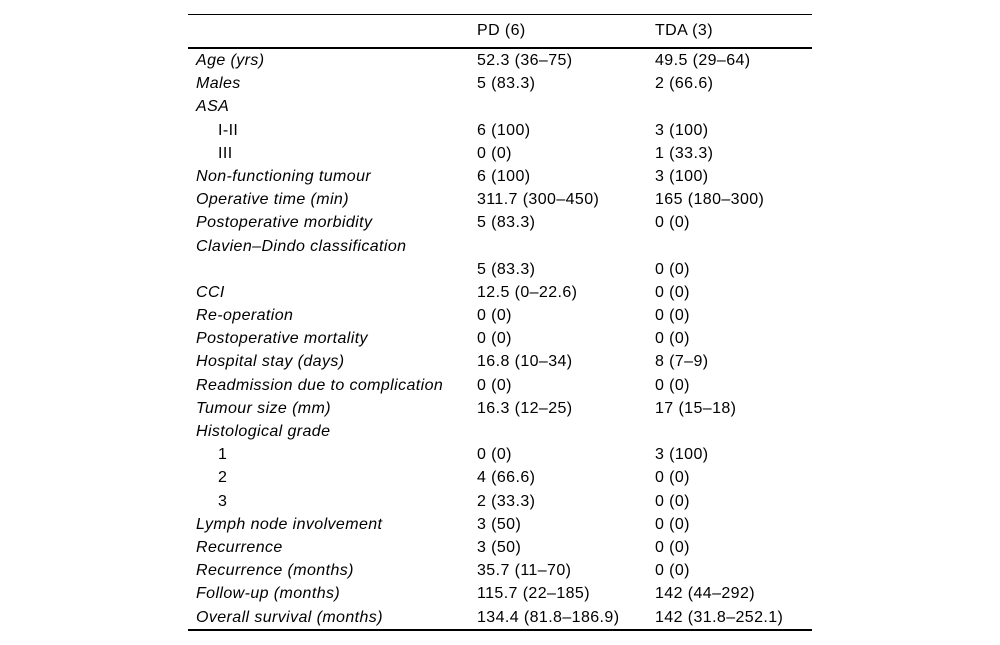 The width and height of the screenshot is (1000, 645). I want to click on row-label: Clavien–Dindo classification, so click(301, 246).